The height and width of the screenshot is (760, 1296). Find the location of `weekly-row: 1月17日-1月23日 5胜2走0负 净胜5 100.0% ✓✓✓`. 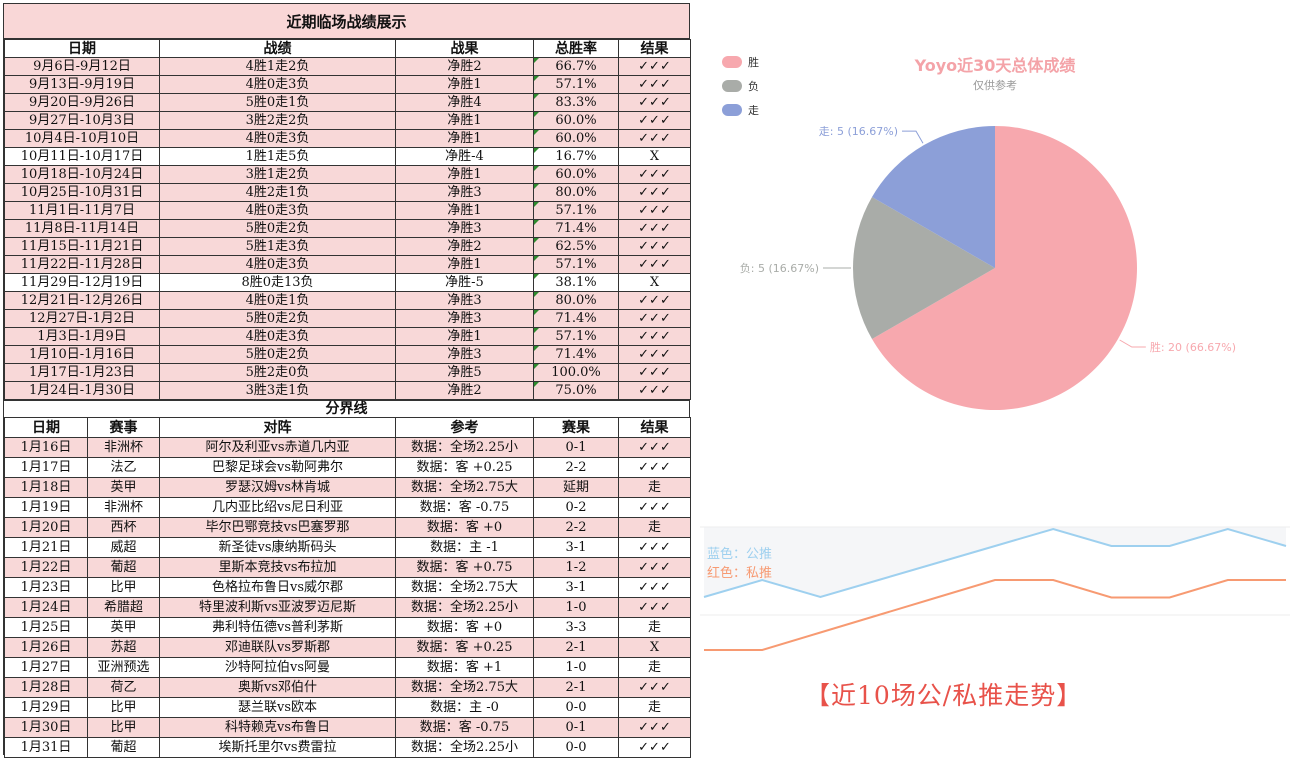

weekly-row: 1月17日-1月23日 5胜2走0负 净胜5 100.0% ✓✓✓ is located at coordinates (347, 372).